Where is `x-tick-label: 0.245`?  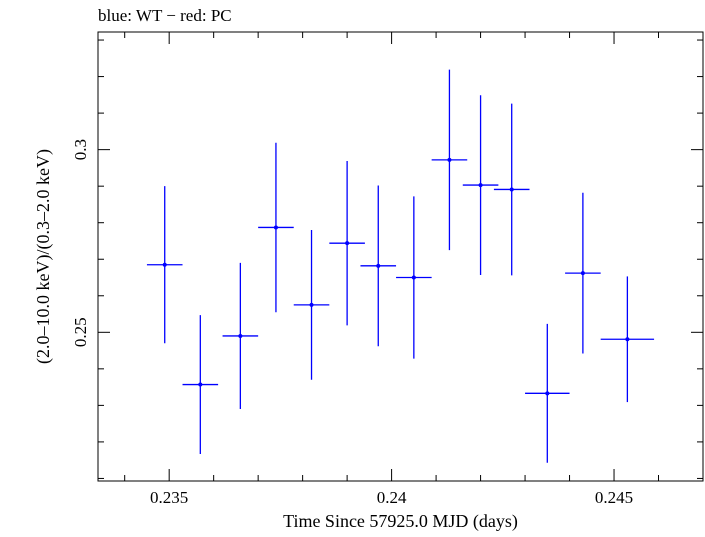
x-tick-label: 0.245 is located at coordinates (614, 497).